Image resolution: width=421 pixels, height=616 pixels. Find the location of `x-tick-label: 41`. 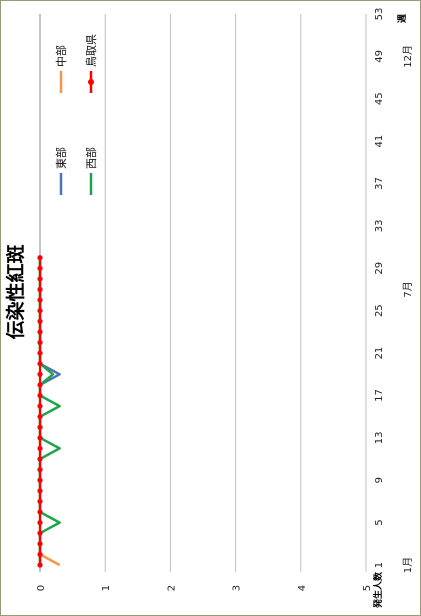

x-tick-label: 41 is located at coordinates (379, 141).